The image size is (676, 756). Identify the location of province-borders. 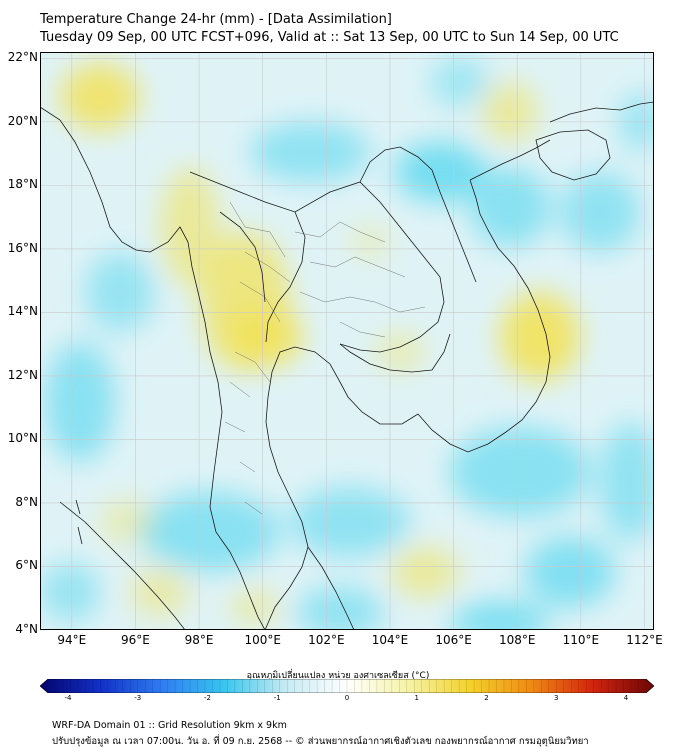
(325, 358).